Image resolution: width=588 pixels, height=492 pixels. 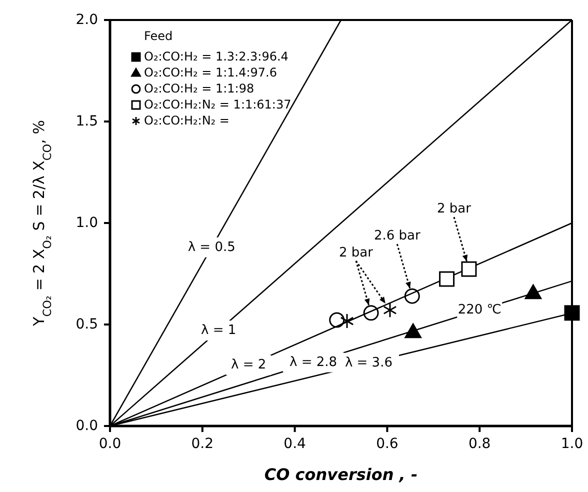 What do you see at coordinates (216, 56) in the screenshot?
I see `legend-label: O₂:CO:H₂ = 1.3:2.3:96.4` at bounding box center [216, 56].